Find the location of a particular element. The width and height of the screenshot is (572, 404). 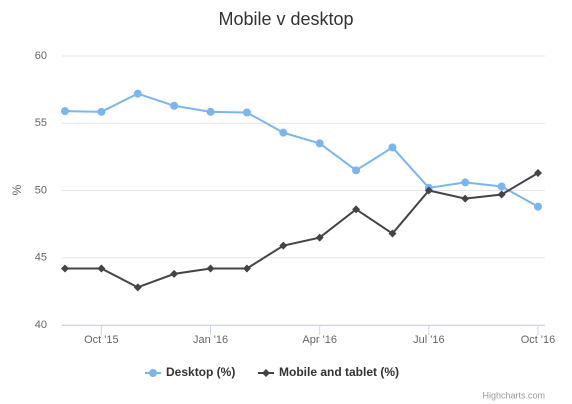

legend-item: Mobile and tablet (%) is located at coordinates (328, 372).